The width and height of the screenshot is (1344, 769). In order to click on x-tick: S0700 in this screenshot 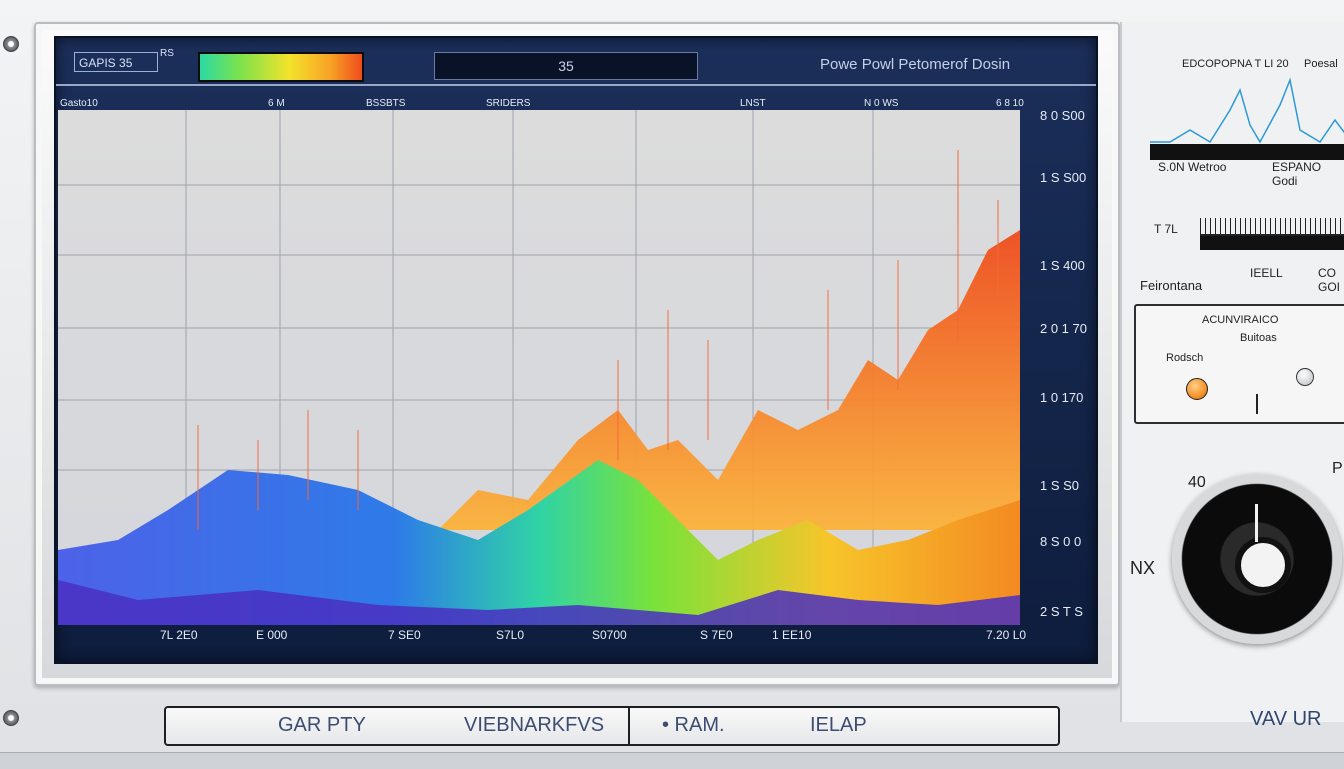, I will do `click(609, 635)`.